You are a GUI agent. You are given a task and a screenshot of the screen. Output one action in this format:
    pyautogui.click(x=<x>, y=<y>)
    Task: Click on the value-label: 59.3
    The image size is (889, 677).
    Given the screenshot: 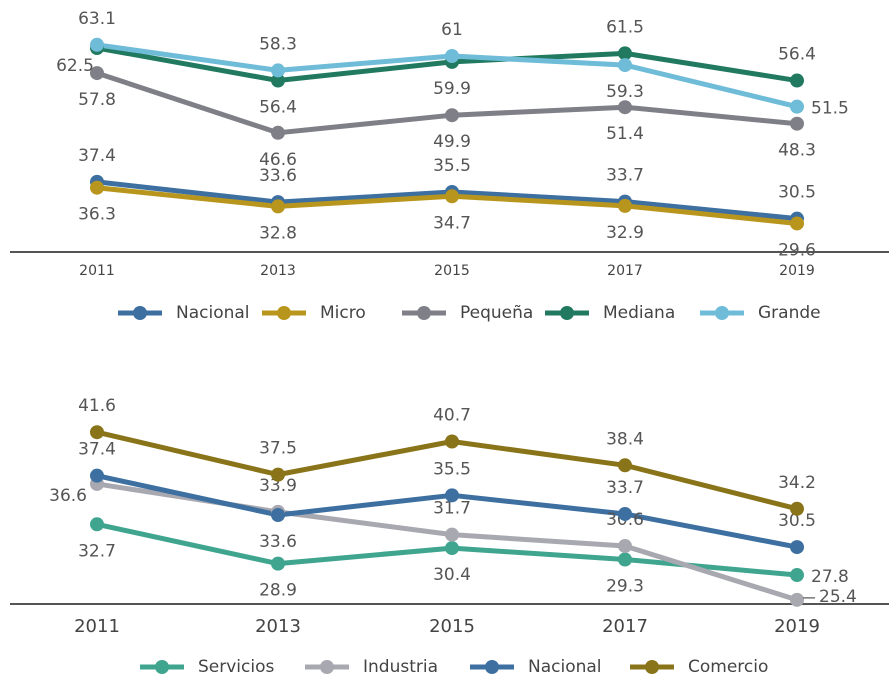 What is the action you would take?
    pyautogui.click(x=625, y=92)
    